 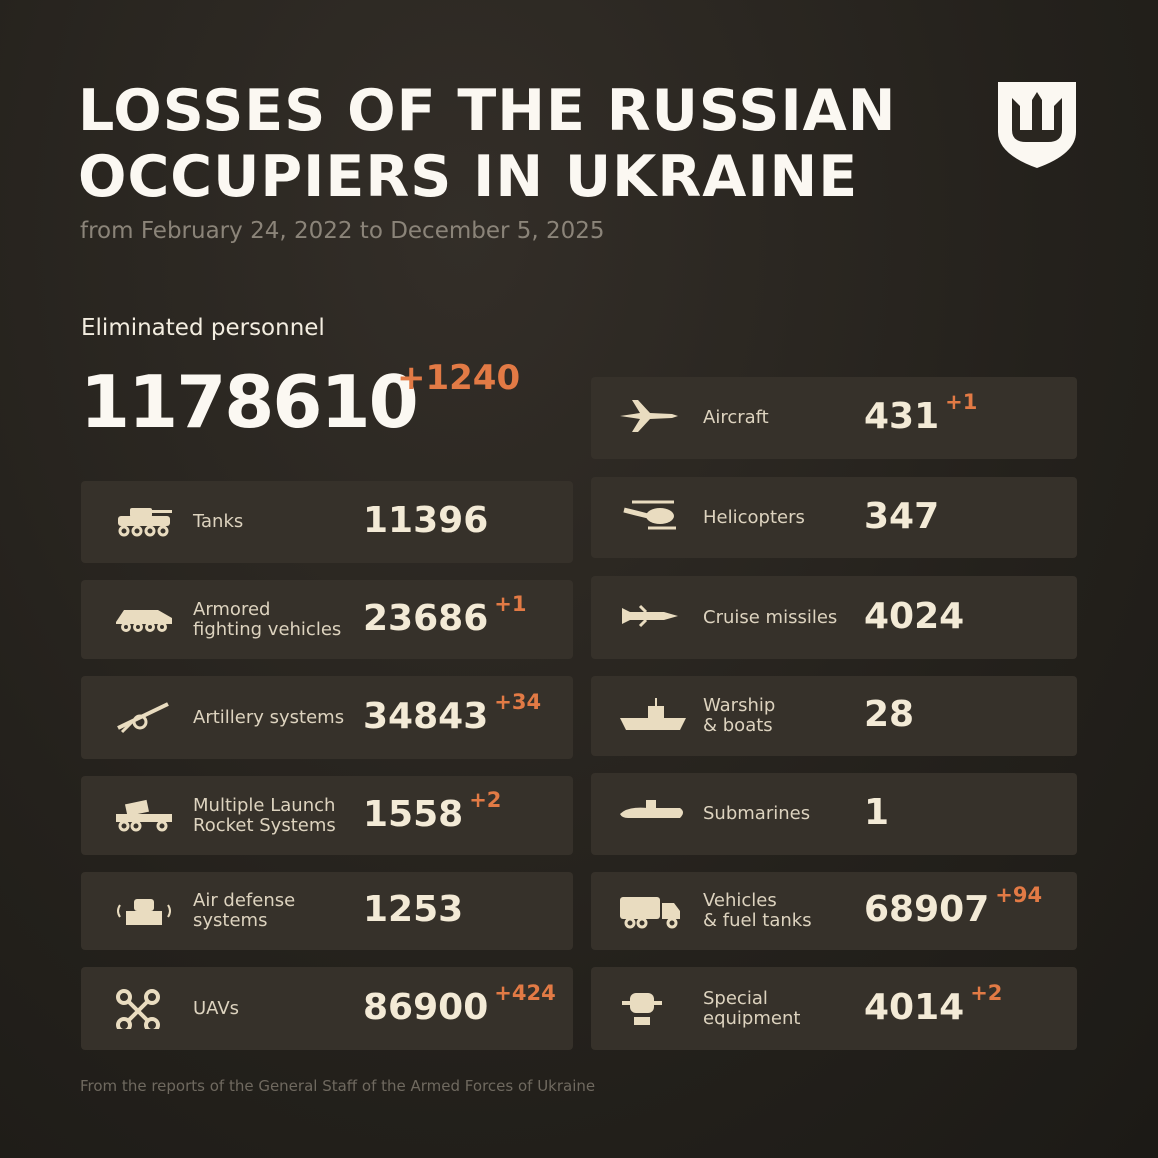 I want to click on stat-label: Warship & boats, so click(x=739, y=716).